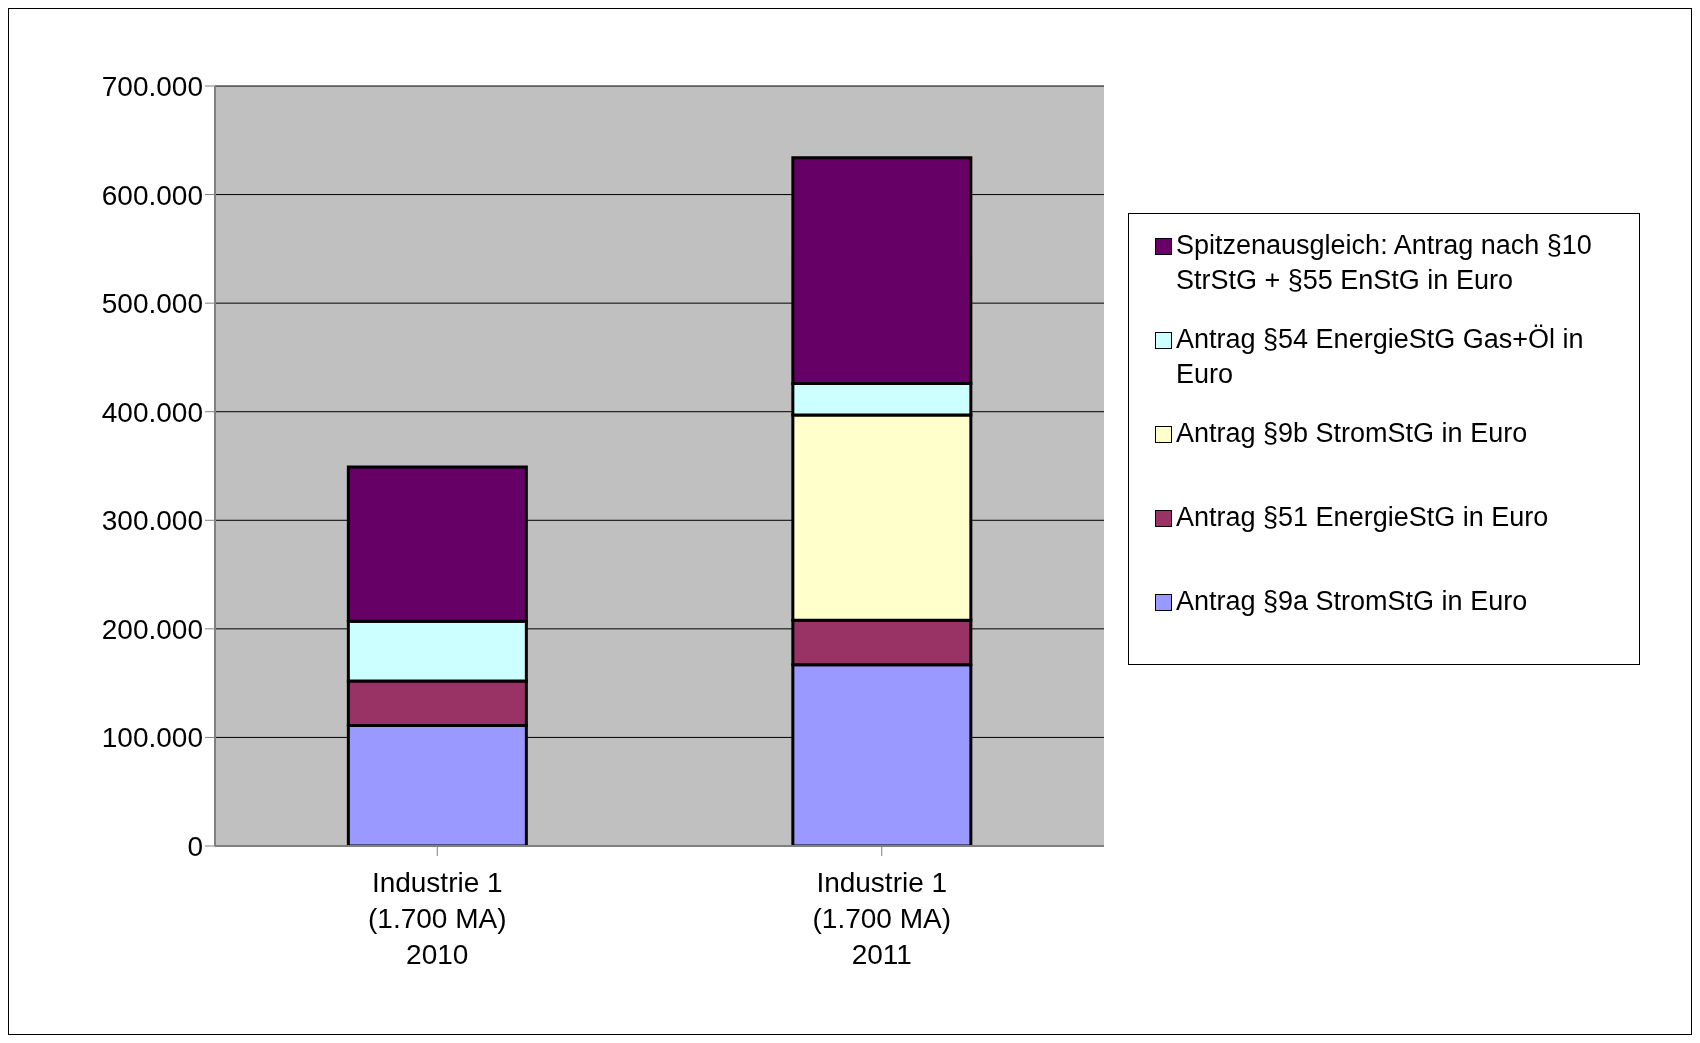 This screenshot has height=1043, width=1700. What do you see at coordinates (881, 918) in the screenshot?
I see `x-tick-label: Industrie 1 (1.700 MA) 2011` at bounding box center [881, 918].